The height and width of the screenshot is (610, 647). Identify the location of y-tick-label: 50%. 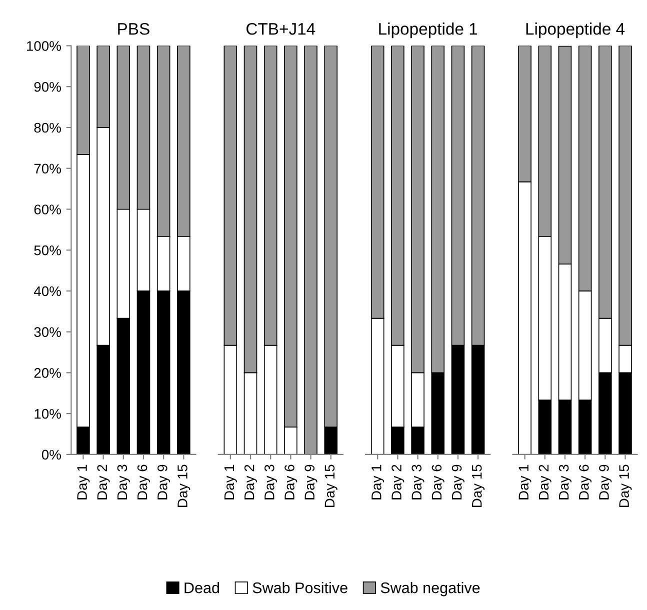
(47, 250).